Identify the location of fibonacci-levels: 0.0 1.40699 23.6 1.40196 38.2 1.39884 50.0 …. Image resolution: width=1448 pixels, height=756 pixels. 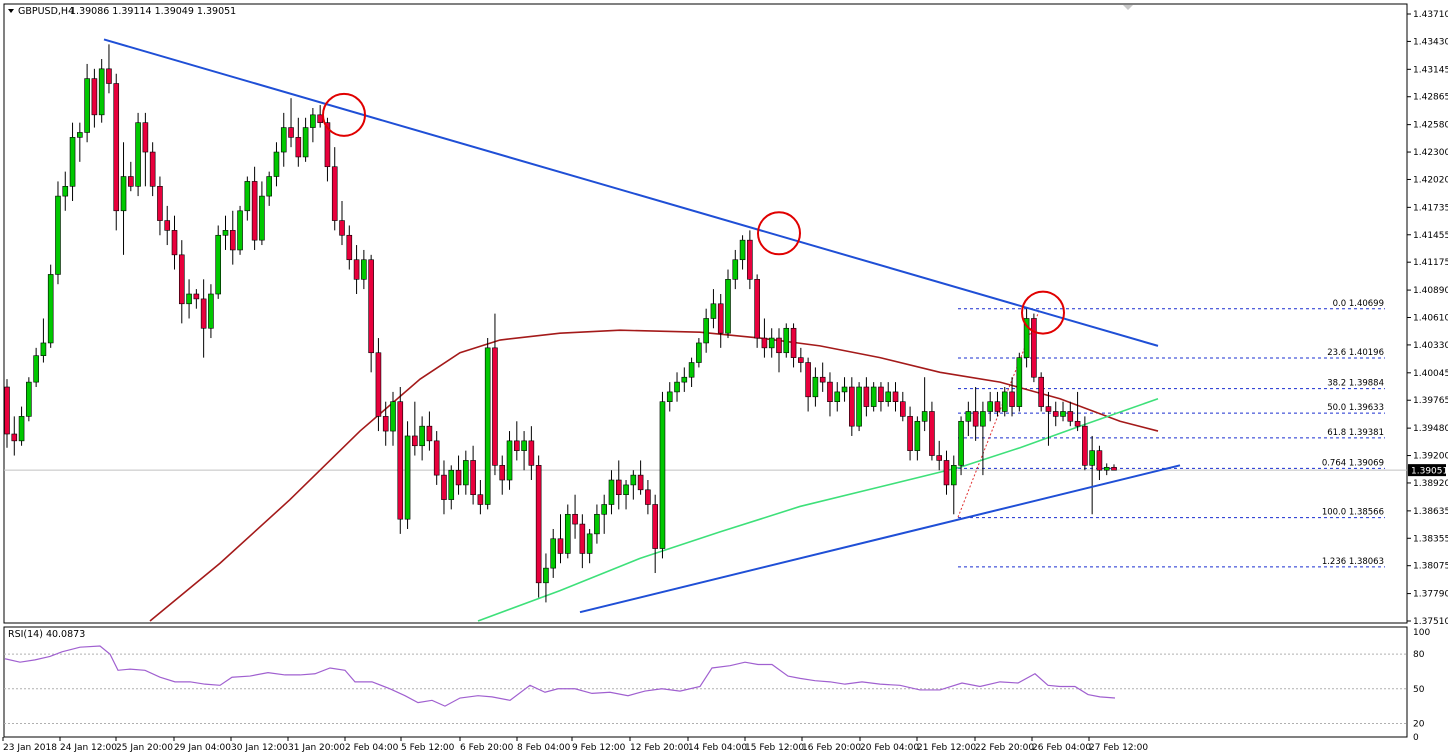
(1171, 433).